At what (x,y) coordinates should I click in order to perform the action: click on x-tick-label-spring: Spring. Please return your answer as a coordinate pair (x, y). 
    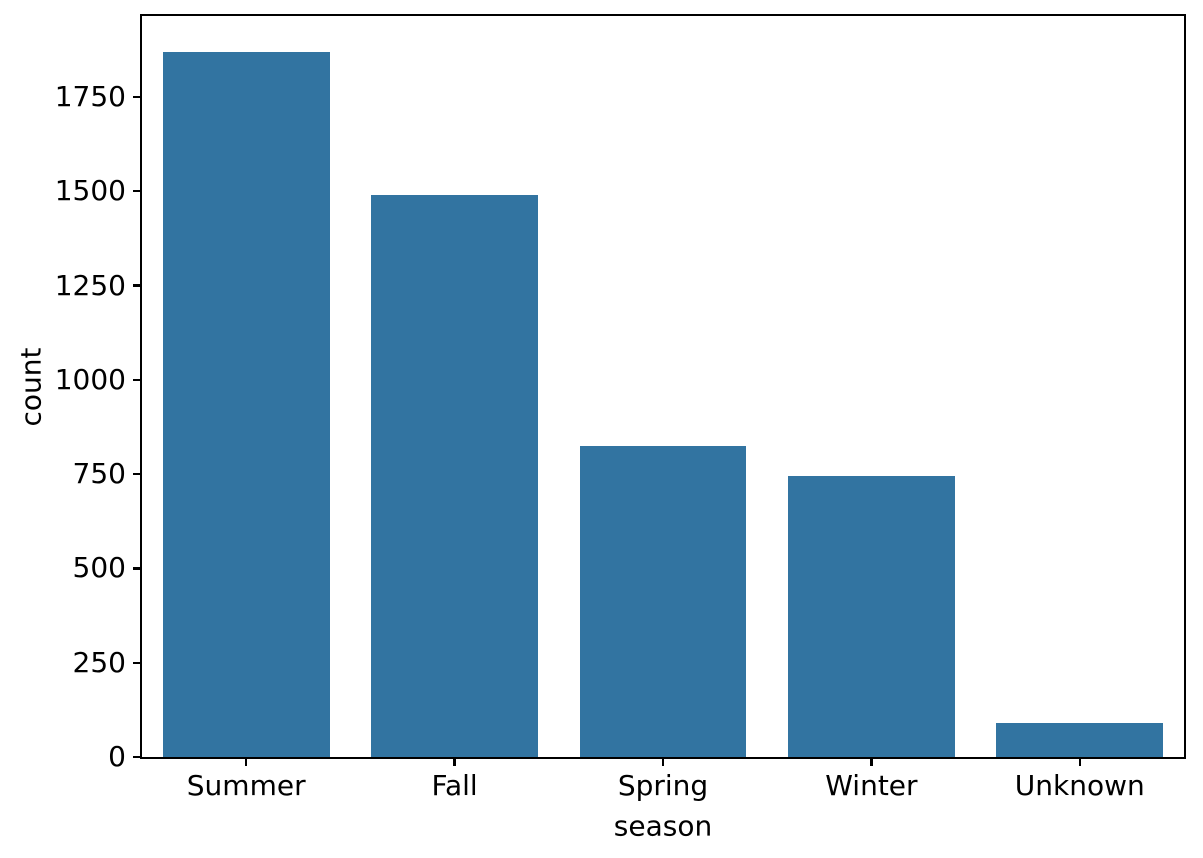
    Looking at the image, I should click on (663, 785).